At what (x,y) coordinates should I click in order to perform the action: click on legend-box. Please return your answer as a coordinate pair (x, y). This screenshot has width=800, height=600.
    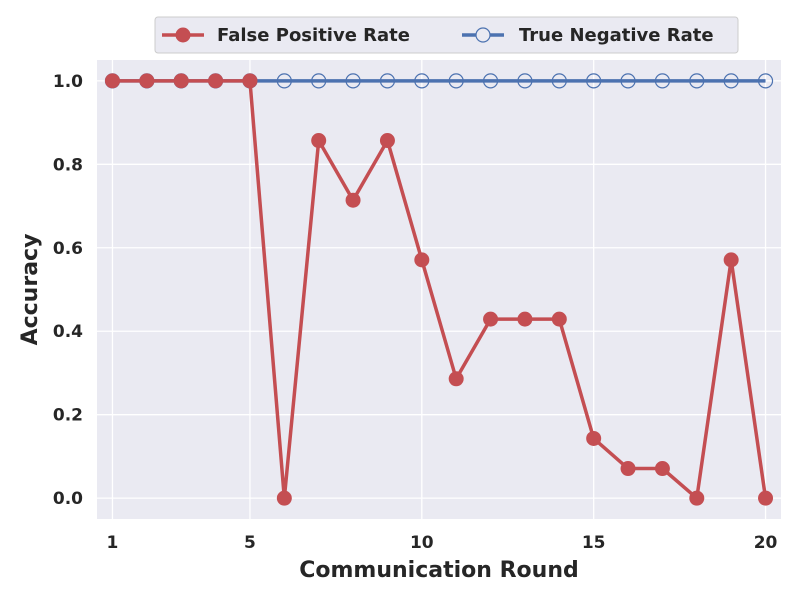
    Looking at the image, I should click on (446, 35).